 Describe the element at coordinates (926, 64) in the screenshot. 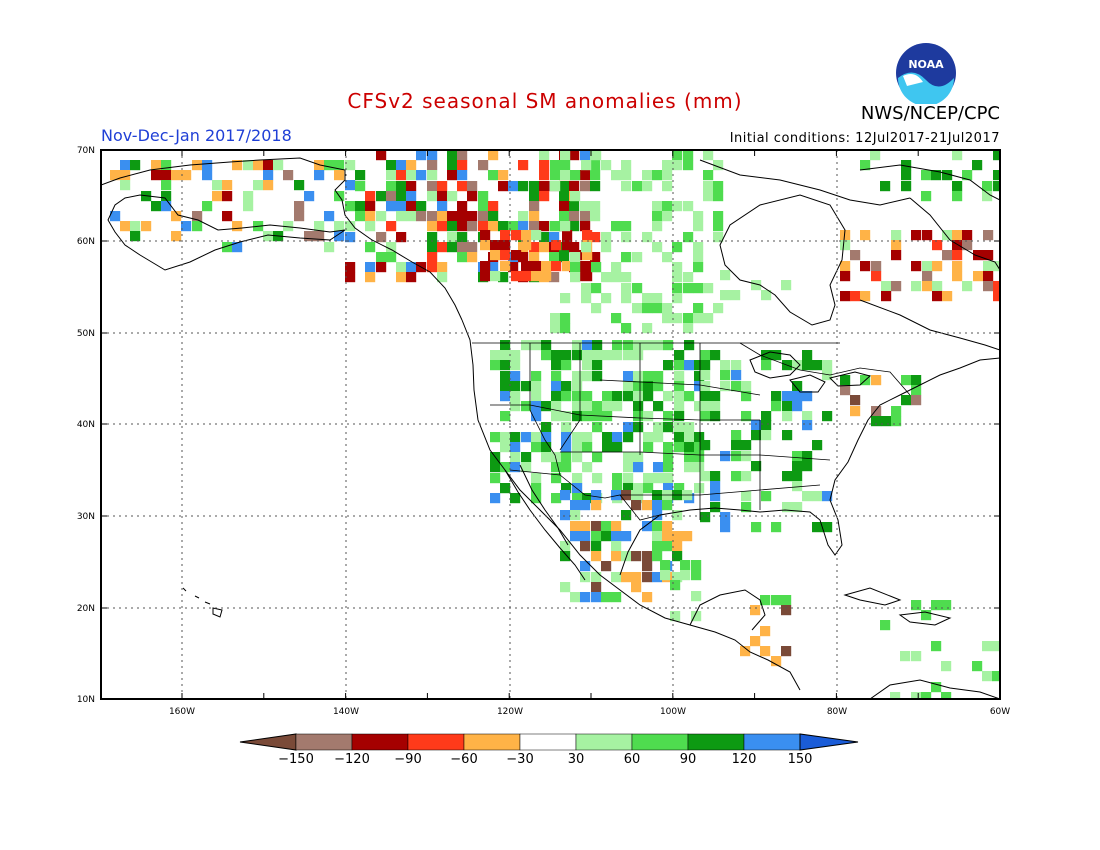

I see `logo-text: NOAA` at that location.